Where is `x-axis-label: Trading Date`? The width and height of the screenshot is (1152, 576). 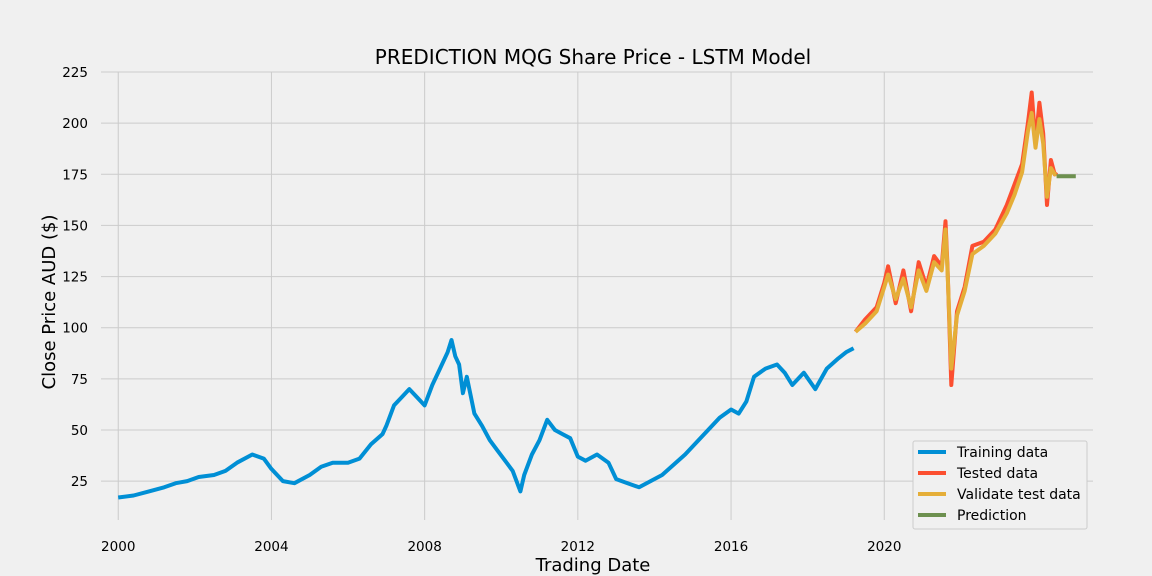
x-axis-label: Trading Date is located at coordinates (593, 565).